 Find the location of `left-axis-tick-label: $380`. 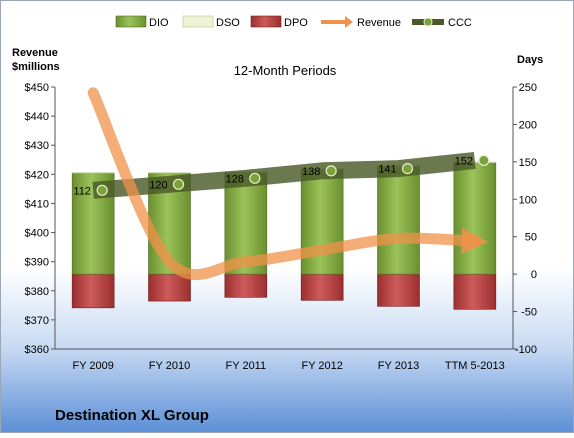

left-axis-tick-label: $380 is located at coordinates (37, 292).